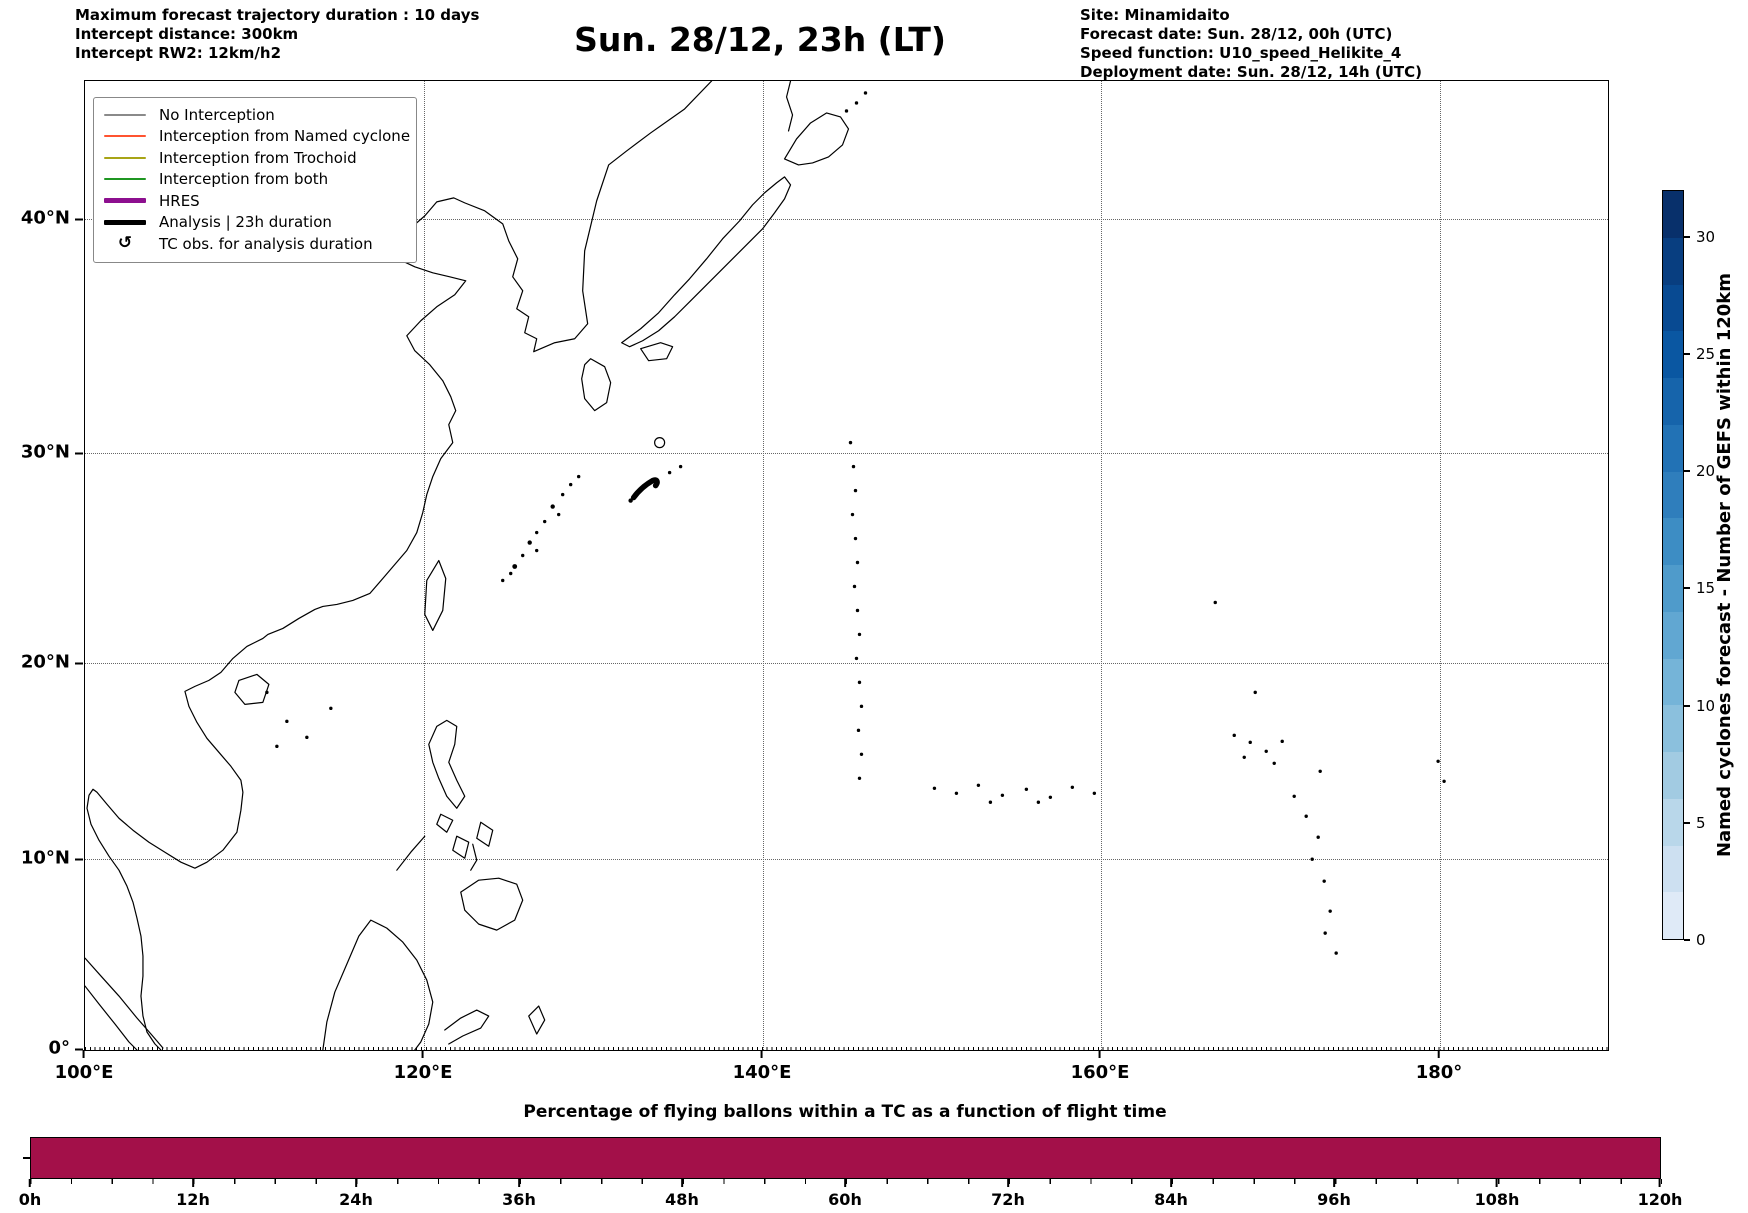 The width and height of the screenshot is (1748, 1213). What do you see at coordinates (845, 1158) in the screenshot?
I see `balloon-percentage-bar` at bounding box center [845, 1158].